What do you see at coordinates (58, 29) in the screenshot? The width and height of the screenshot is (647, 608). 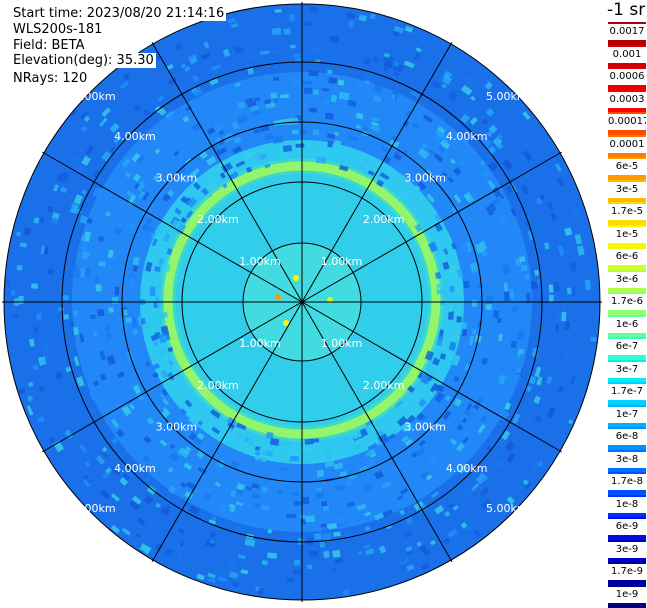 I see `instrument-label: WLS200s-181` at bounding box center [58, 29].